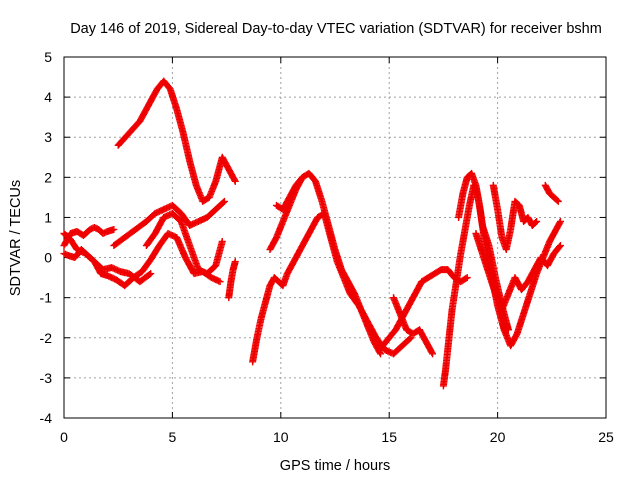  What do you see at coordinates (46, 378) in the screenshot?
I see `y-tick-label: -3` at bounding box center [46, 378].